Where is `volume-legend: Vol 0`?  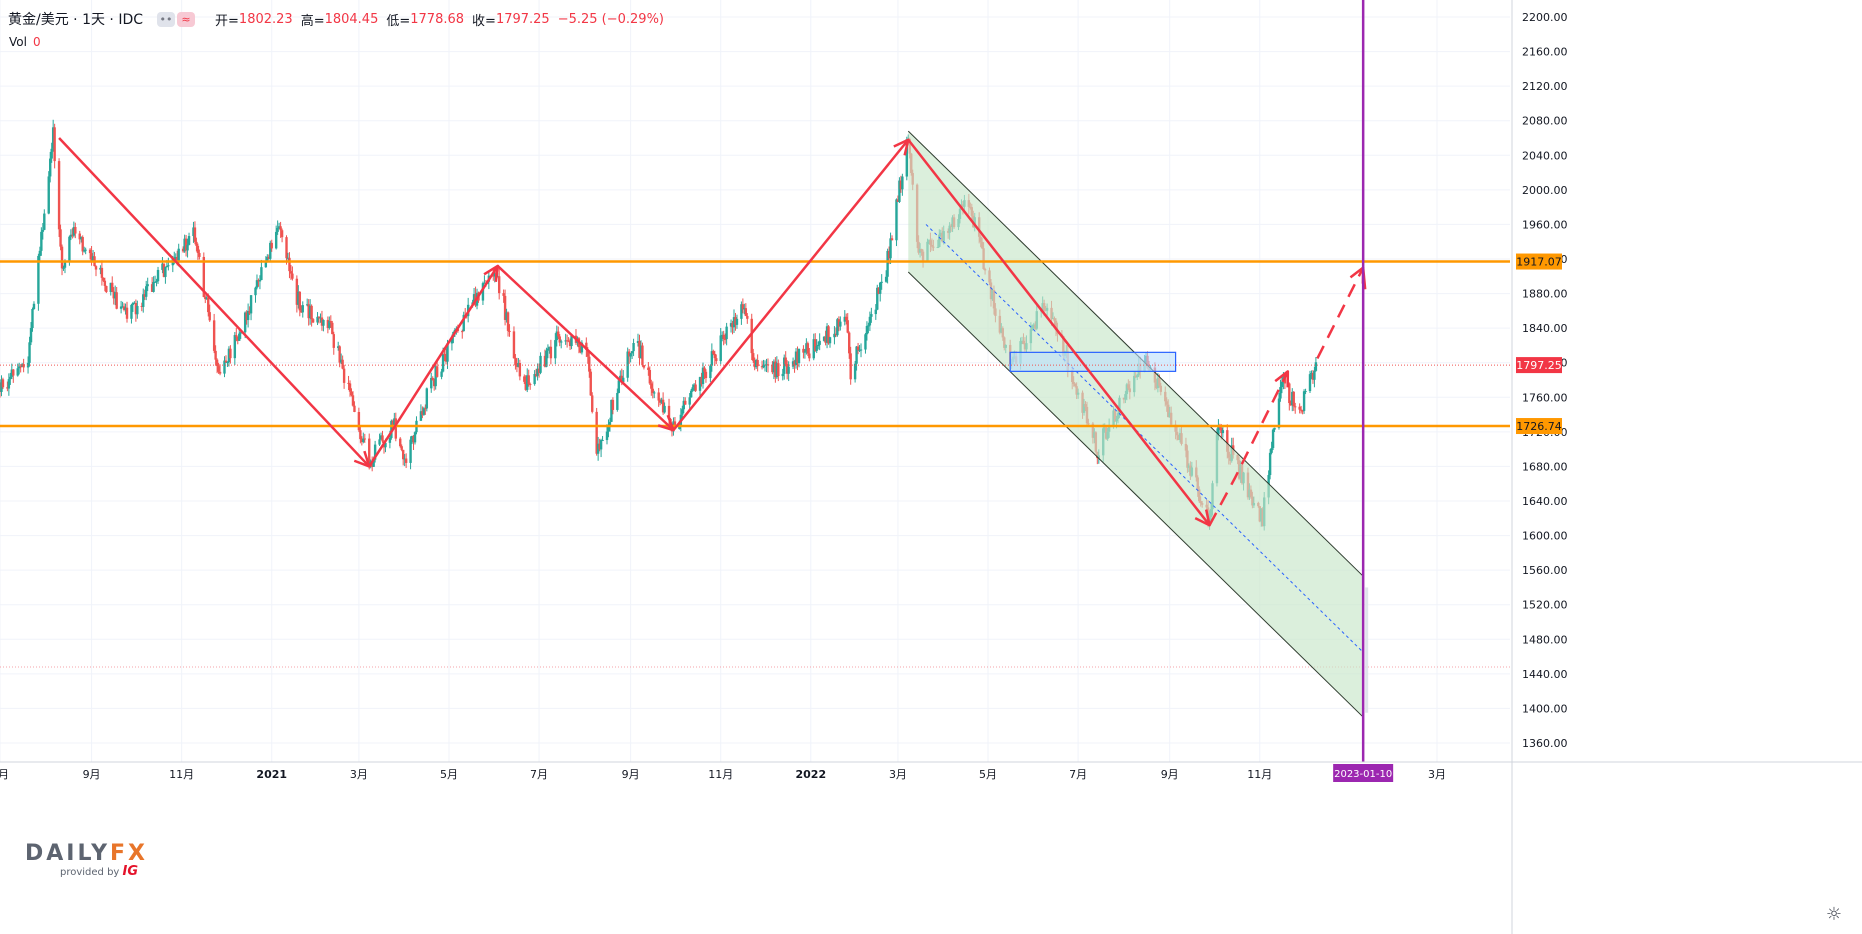
volume-legend: Vol 0 is located at coordinates (25, 42).